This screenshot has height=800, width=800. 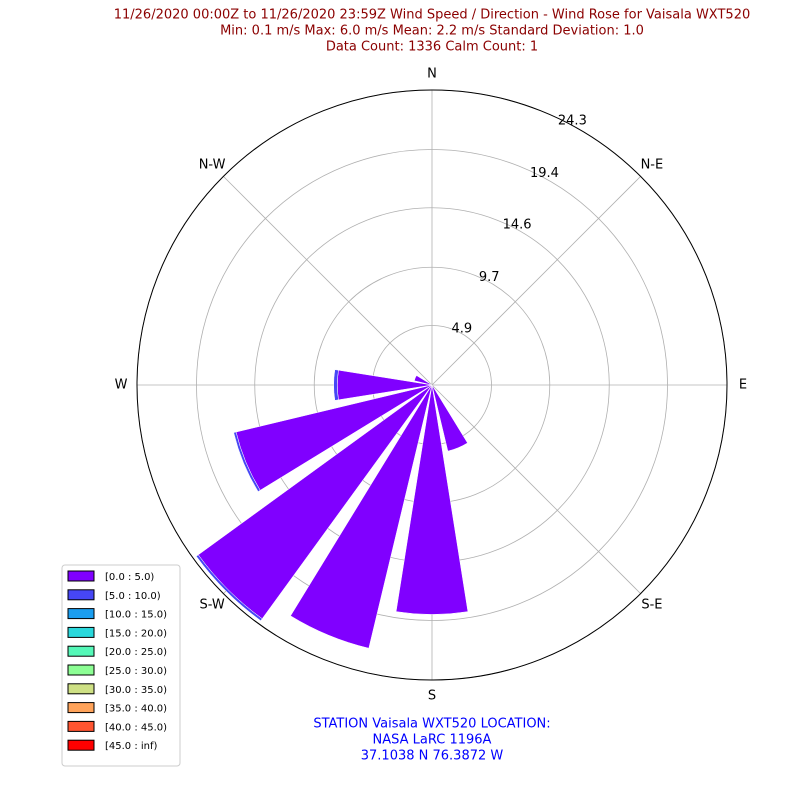 What do you see at coordinates (432, 47) in the screenshot?
I see `chart-title: Data Count: 1336 Calm Count: 1` at bounding box center [432, 47].